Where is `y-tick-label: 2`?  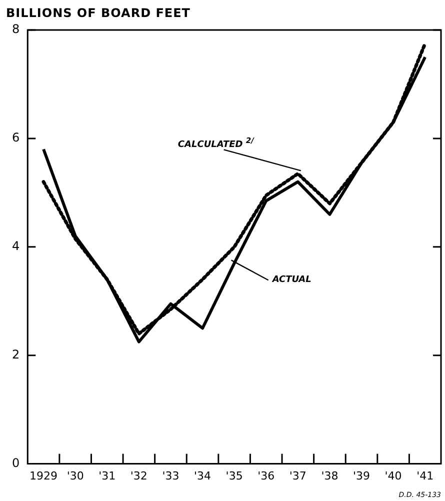 y-tick-label: 2 is located at coordinates (16, 354).